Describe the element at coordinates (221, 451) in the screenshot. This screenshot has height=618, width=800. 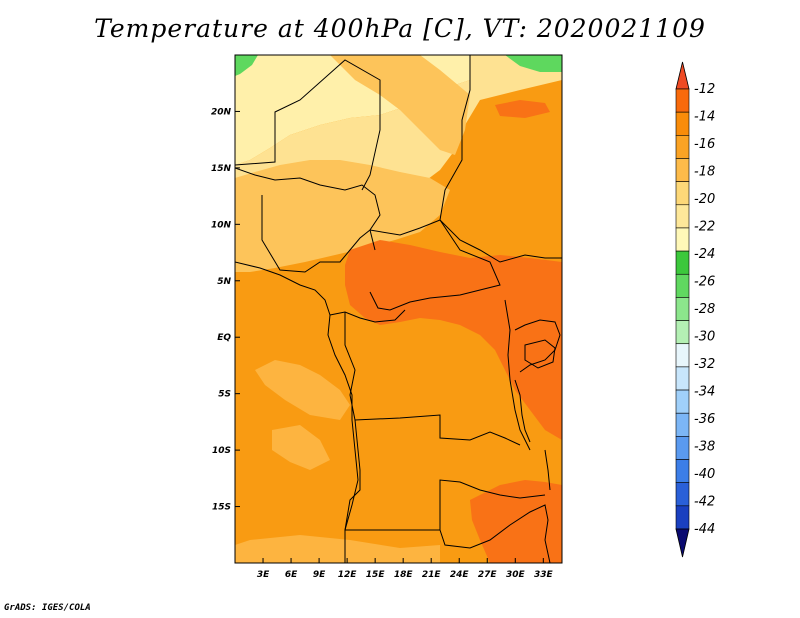
I see `y-tick-label: 10S` at that location.